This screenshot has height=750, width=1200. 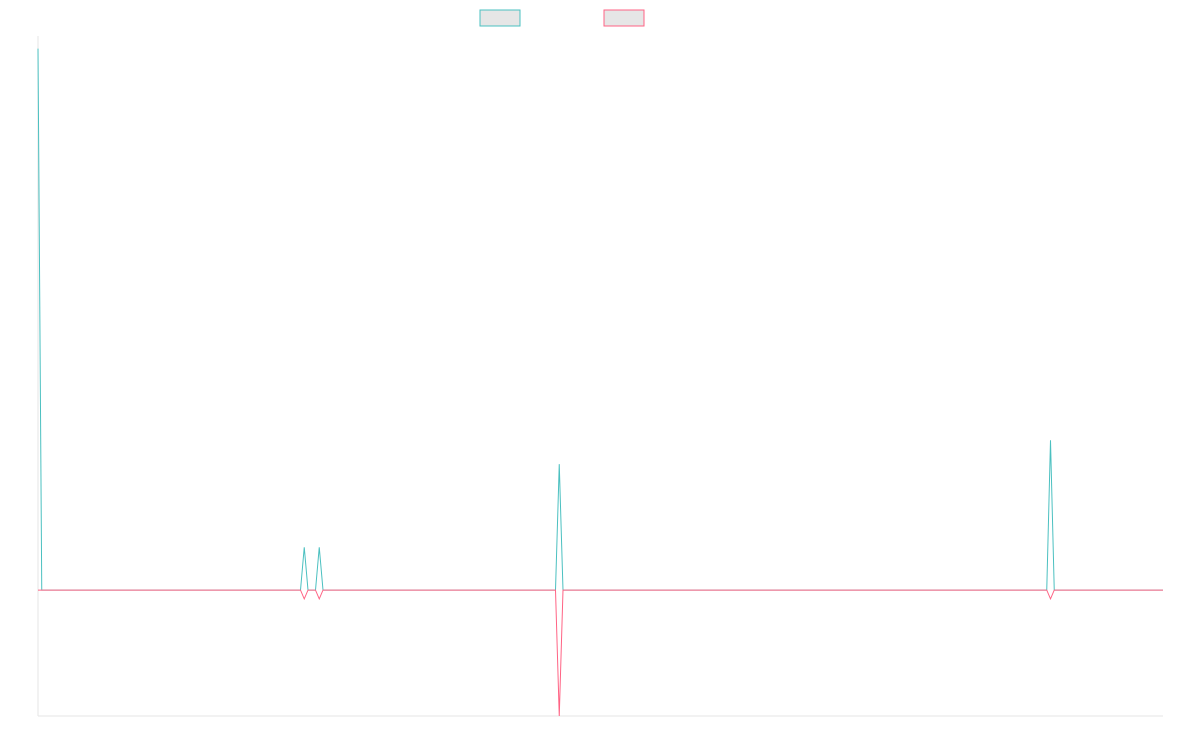 What do you see at coordinates (562, 18) in the screenshot?
I see `legend` at bounding box center [562, 18].